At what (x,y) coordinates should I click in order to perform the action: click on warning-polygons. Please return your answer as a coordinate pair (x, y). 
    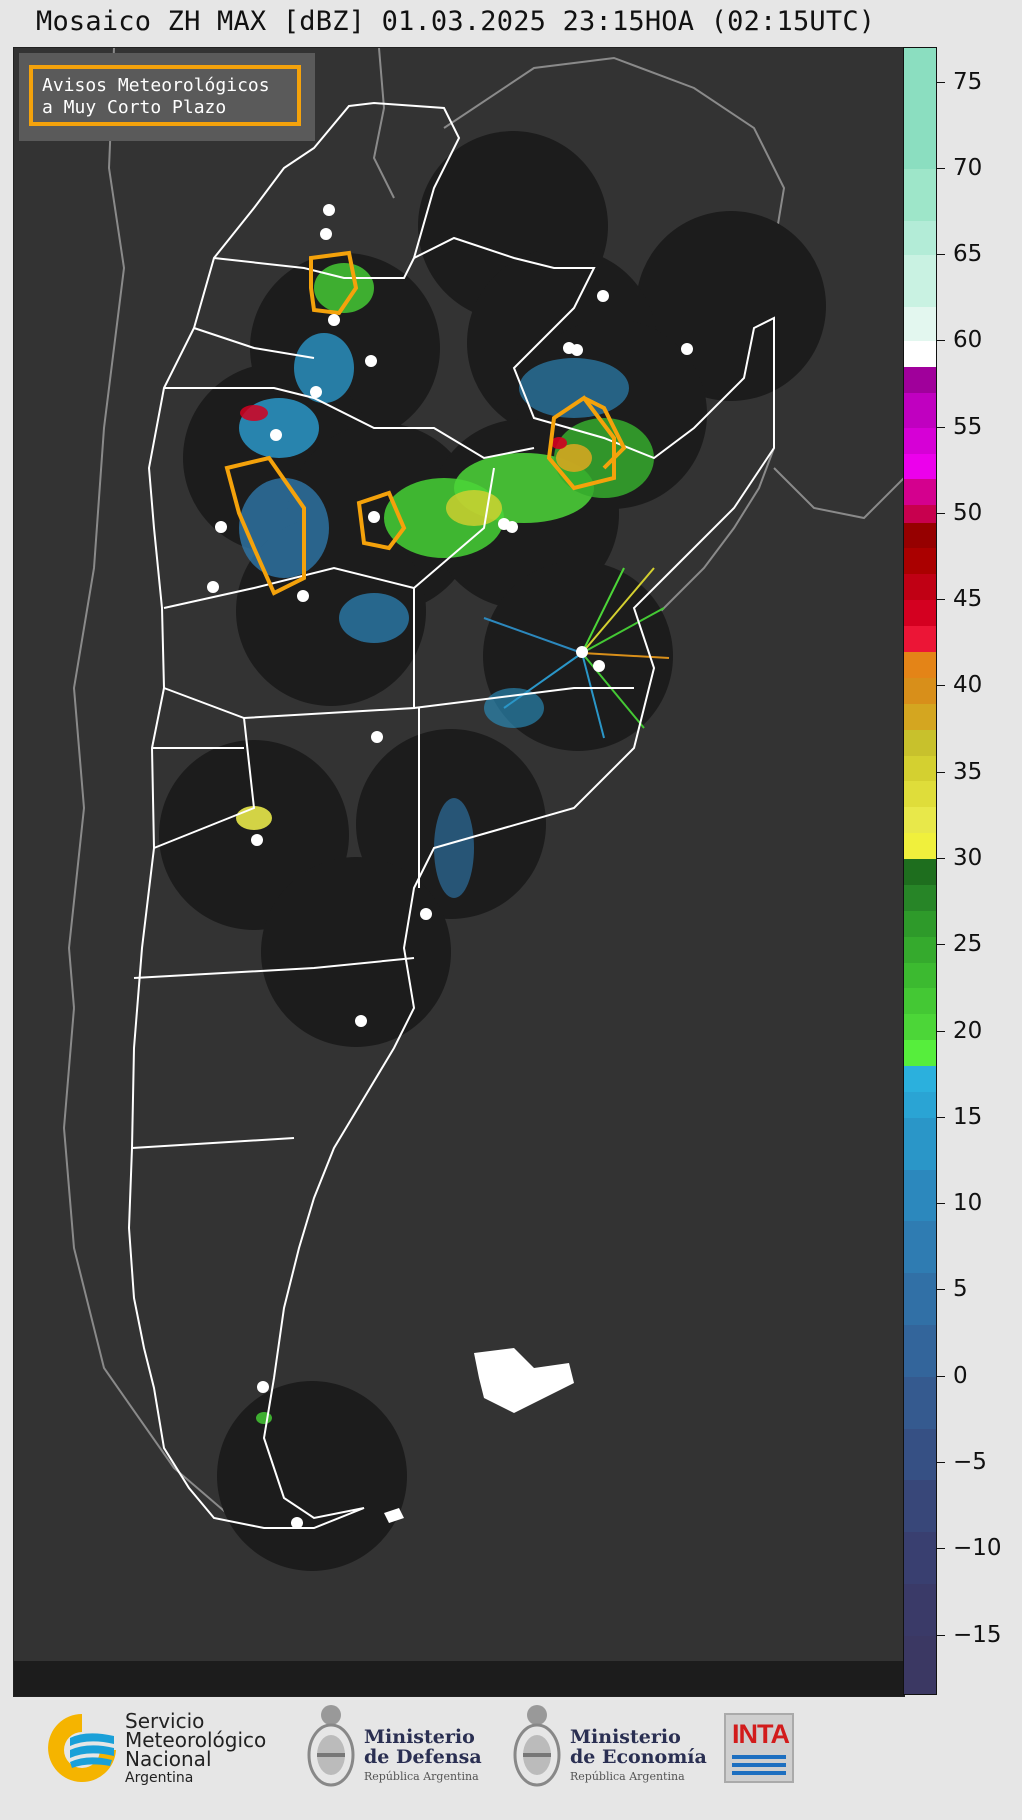
    Looking at the image, I should click on (425, 423).